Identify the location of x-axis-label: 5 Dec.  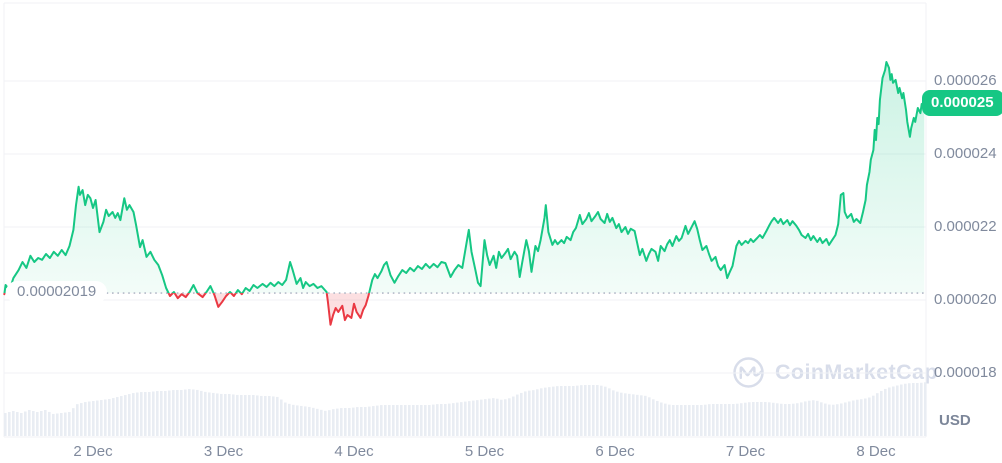
(484, 451).